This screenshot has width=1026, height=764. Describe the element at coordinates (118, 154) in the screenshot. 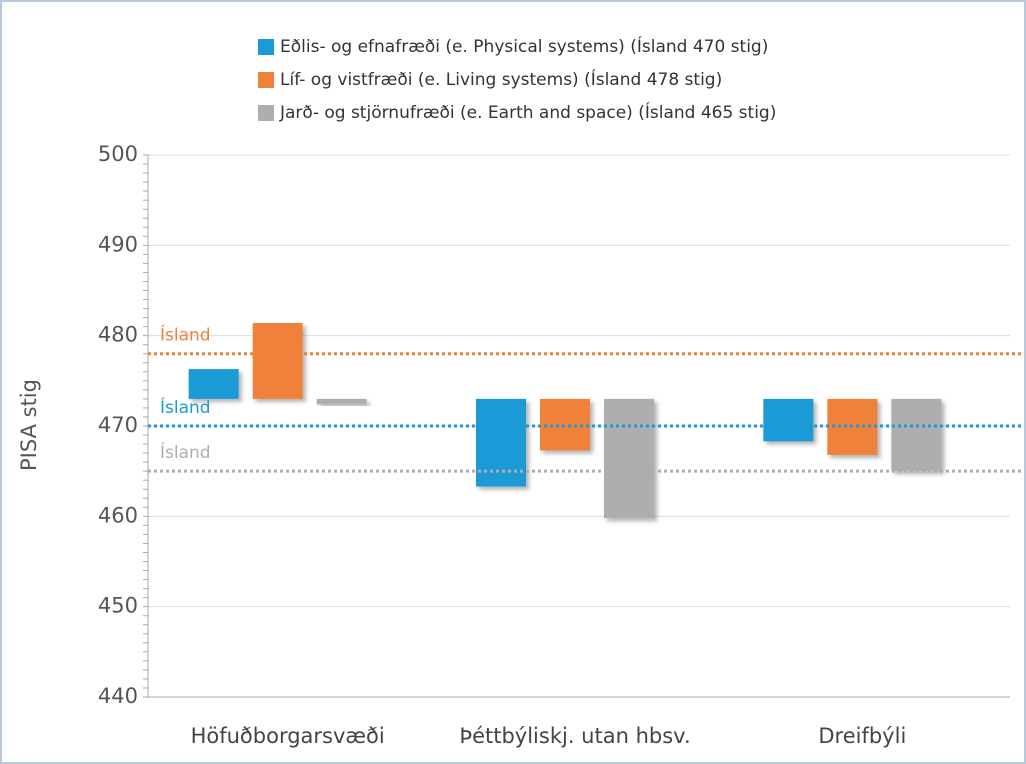

I see `y-tick-label: 500` at that location.